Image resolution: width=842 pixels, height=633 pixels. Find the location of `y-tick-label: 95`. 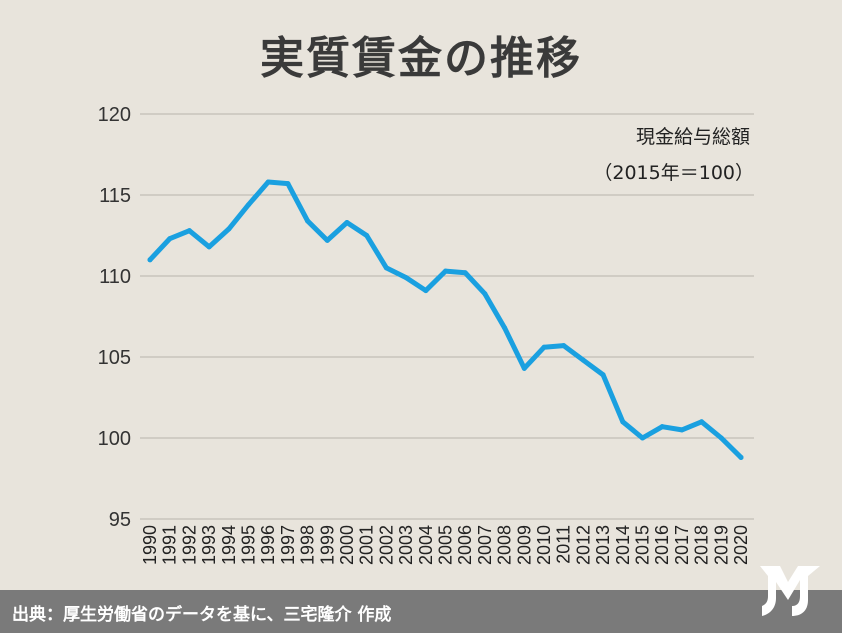

y-tick-label: 95 is located at coordinates (120, 520).